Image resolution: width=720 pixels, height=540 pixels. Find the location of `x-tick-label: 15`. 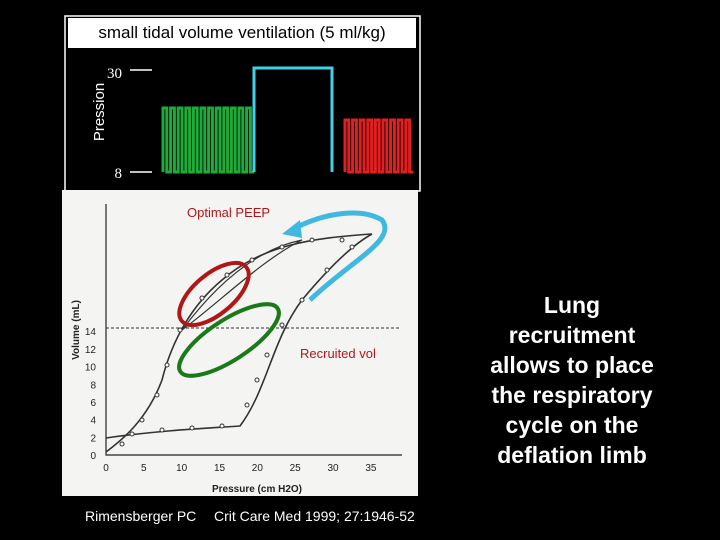

x-tick-label: 15 is located at coordinates (220, 468).